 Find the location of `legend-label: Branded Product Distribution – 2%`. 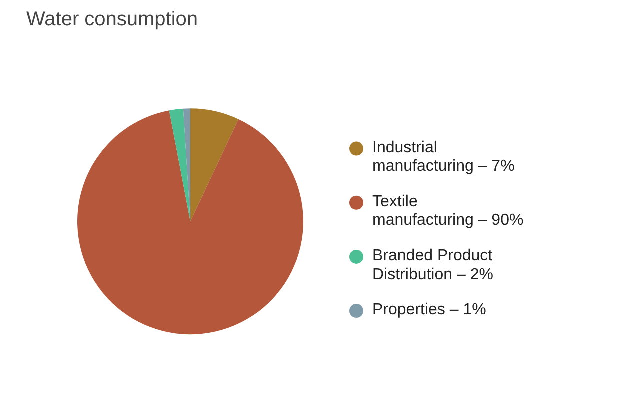

legend-label: Branded Product Distribution – 2% is located at coordinates (433, 266).